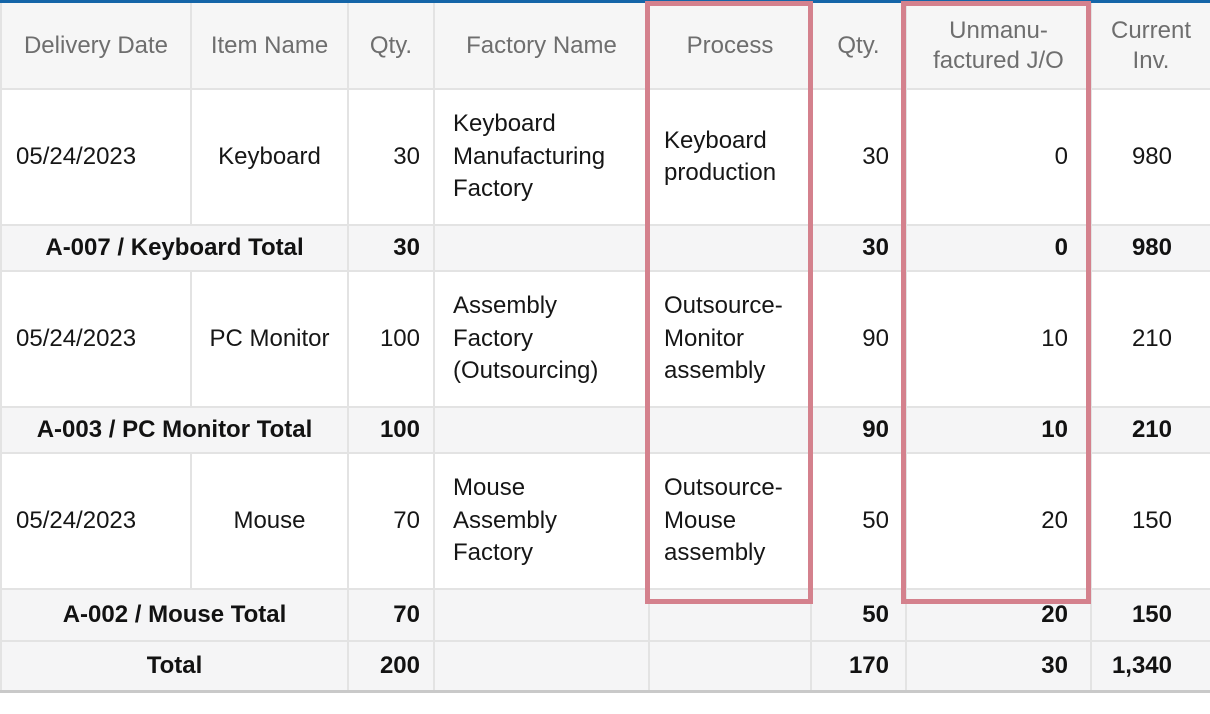 Image resolution: width=1210 pixels, height=714 pixels. What do you see at coordinates (1150, 46) in the screenshot?
I see `header-current-inv: Current Inv.` at bounding box center [1150, 46].